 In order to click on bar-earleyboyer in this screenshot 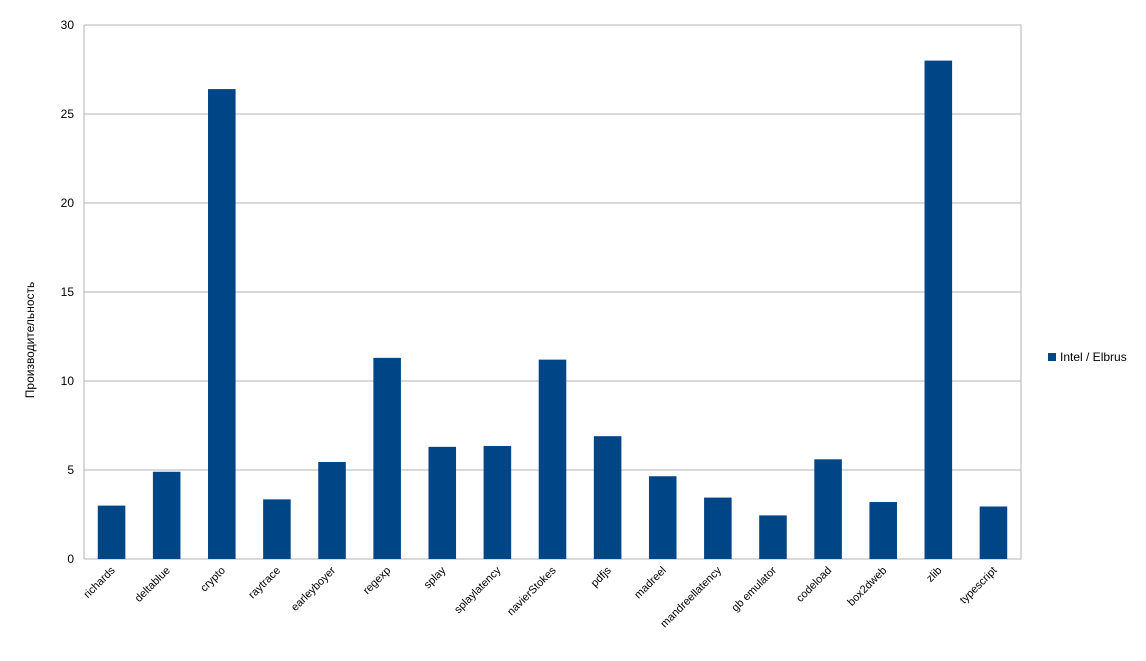, I will do `click(332, 510)`.